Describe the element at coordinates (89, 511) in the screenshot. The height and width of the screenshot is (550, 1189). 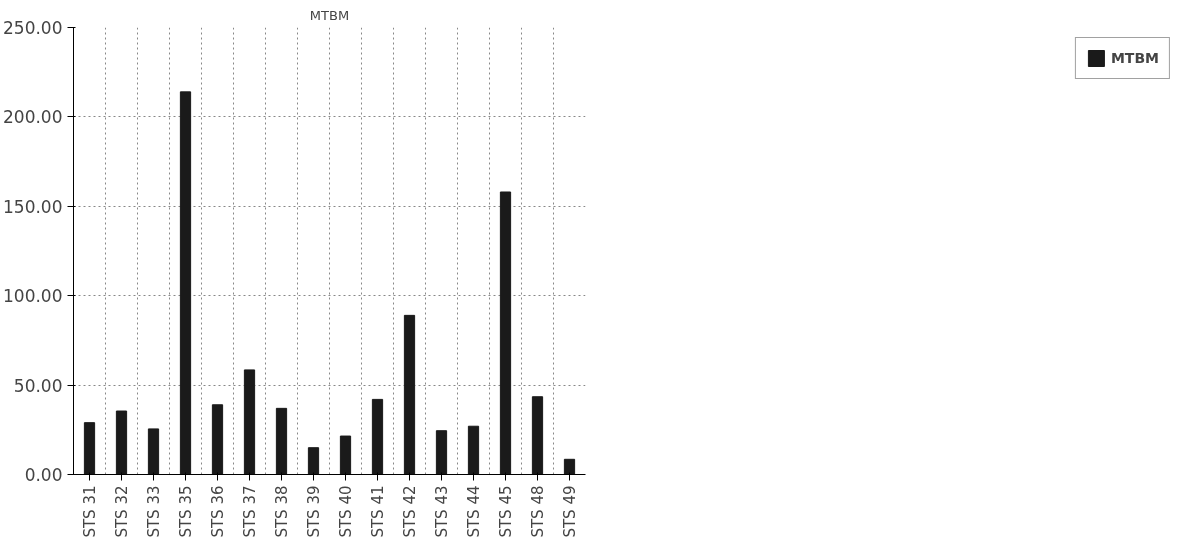
I see `x-tick-label: STS 31` at that location.